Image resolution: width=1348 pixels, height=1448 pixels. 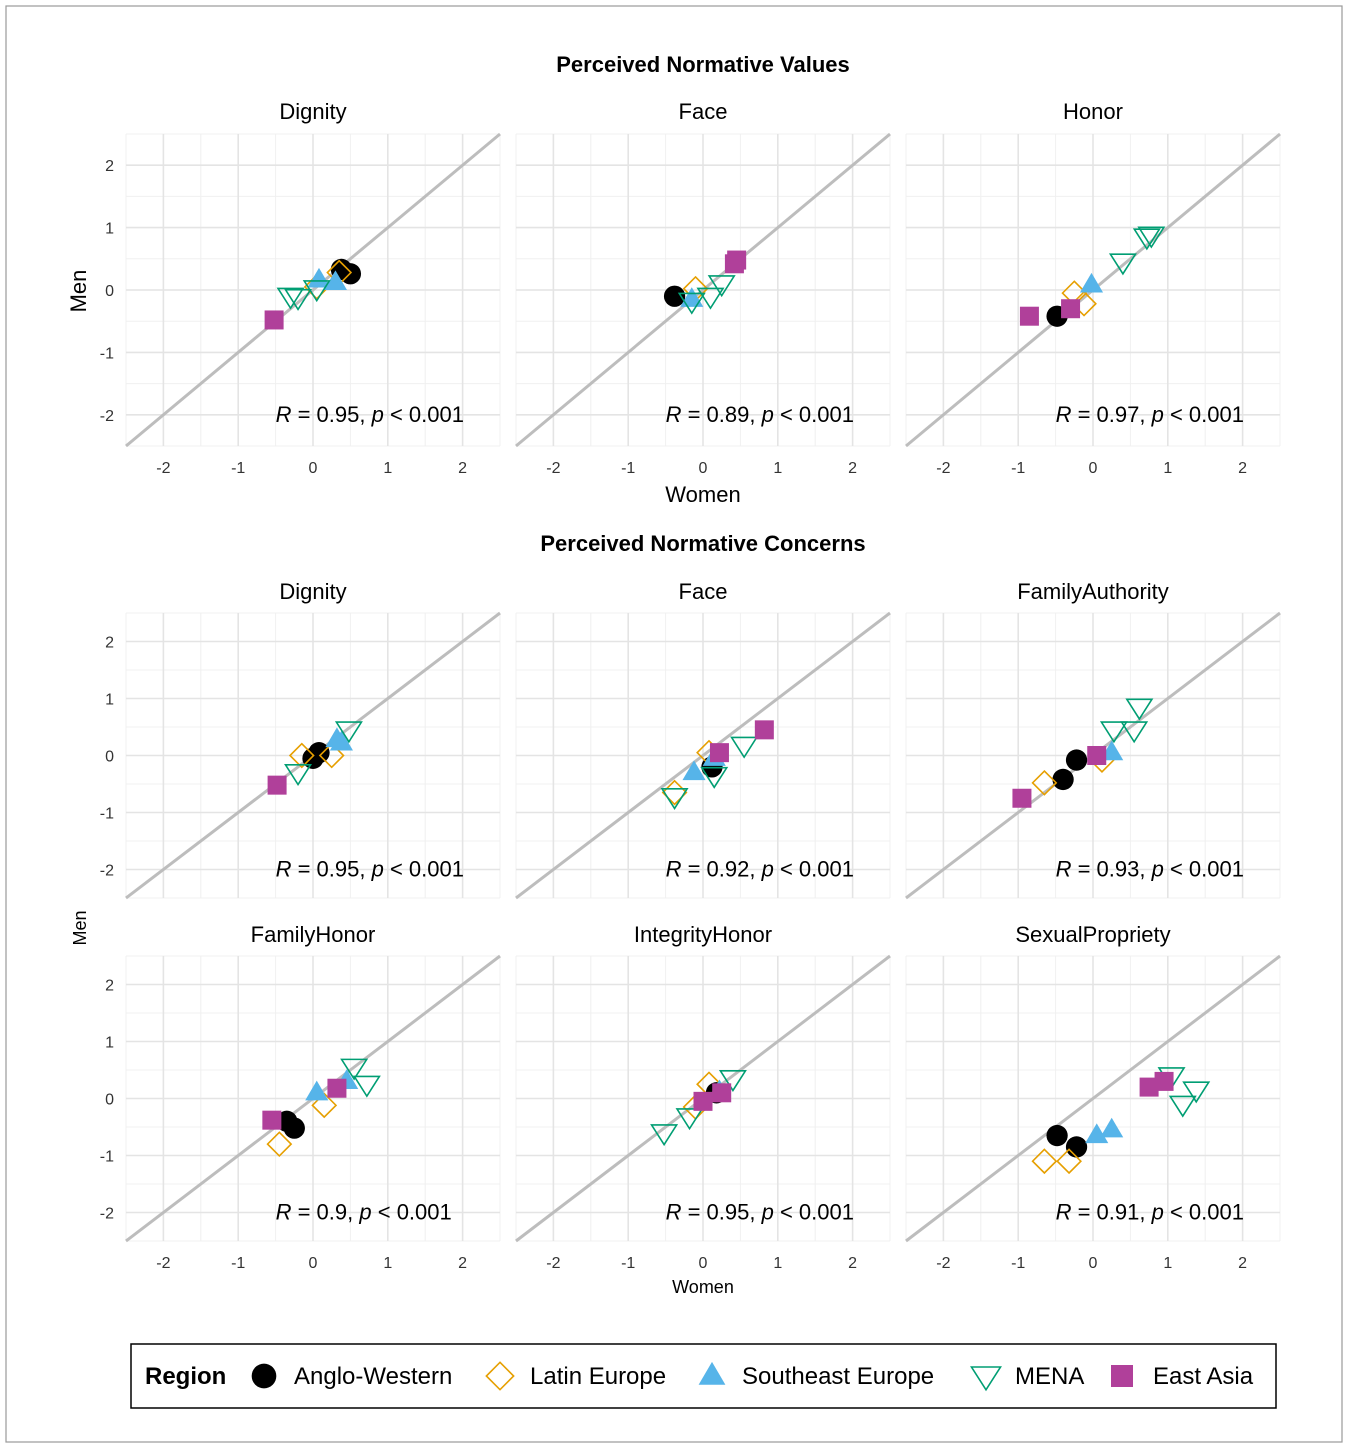 I want to click on legend-marker-anglo-western, so click(x=264, y=1376).